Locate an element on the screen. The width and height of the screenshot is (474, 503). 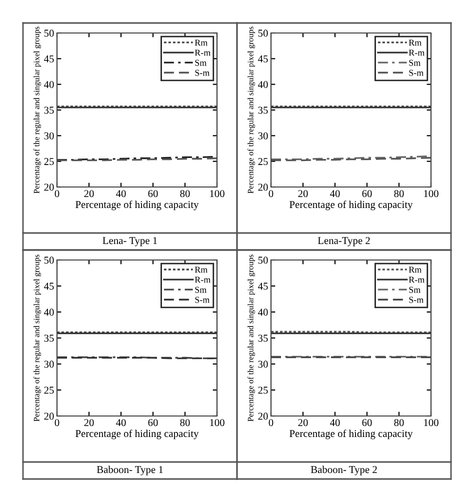
text: Lena- Type 1 is located at coordinates (129, 241).